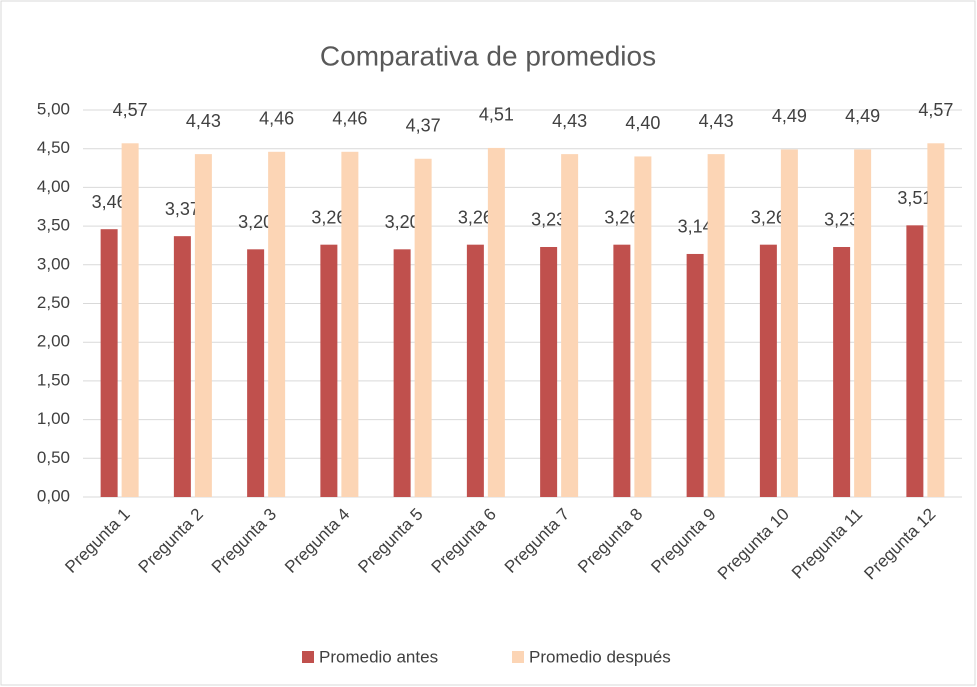 The width and height of the screenshot is (977, 687). What do you see at coordinates (600, 656) in the screenshot?
I see `legend-label: Promedio después` at bounding box center [600, 656].